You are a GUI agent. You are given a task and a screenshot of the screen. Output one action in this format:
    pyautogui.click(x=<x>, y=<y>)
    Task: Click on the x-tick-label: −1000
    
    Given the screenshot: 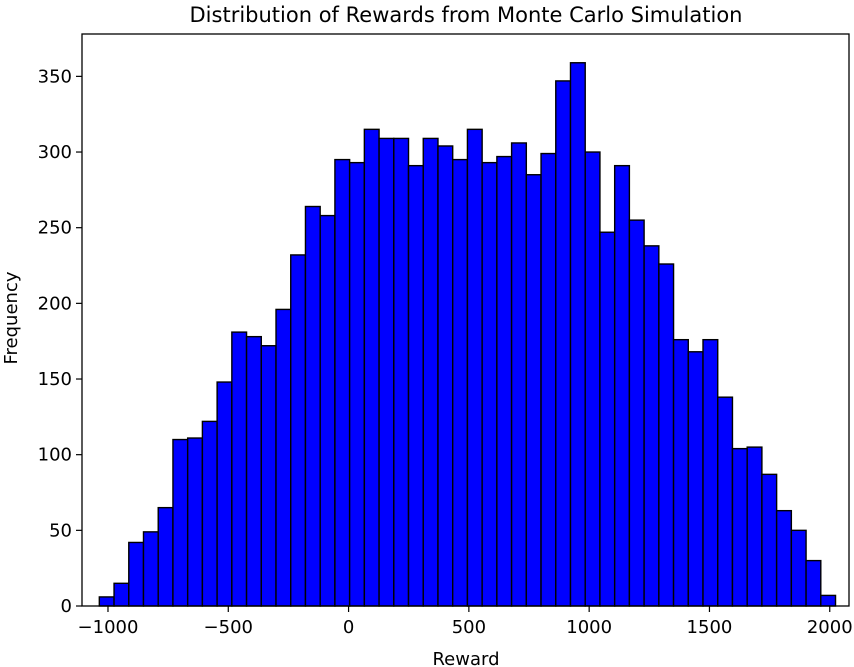 What is the action you would take?
    pyautogui.click(x=108, y=627)
    